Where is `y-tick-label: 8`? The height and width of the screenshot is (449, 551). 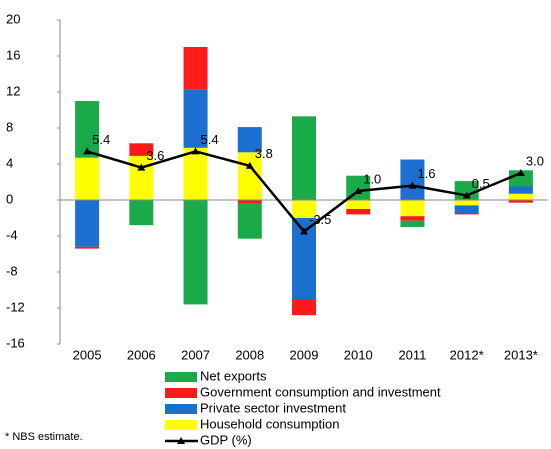
y-tick-label: 8 is located at coordinates (9, 126).